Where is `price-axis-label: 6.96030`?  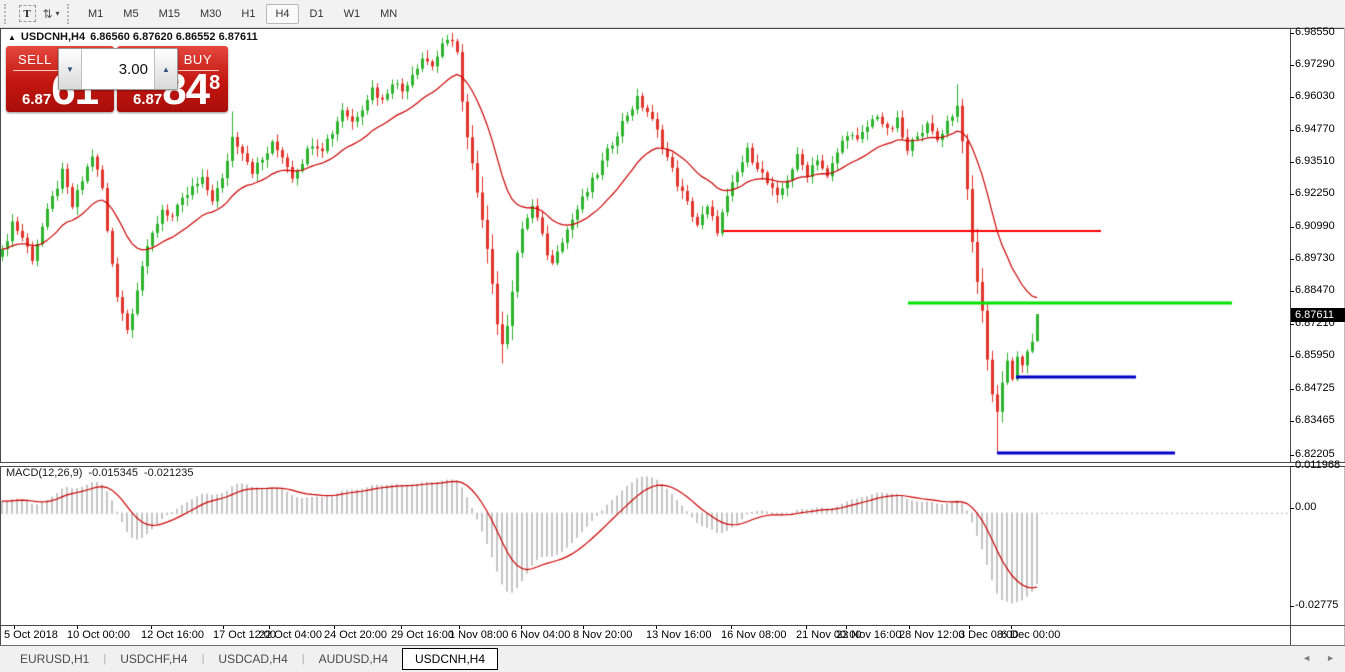 price-axis-label: 6.96030 is located at coordinates (1315, 96).